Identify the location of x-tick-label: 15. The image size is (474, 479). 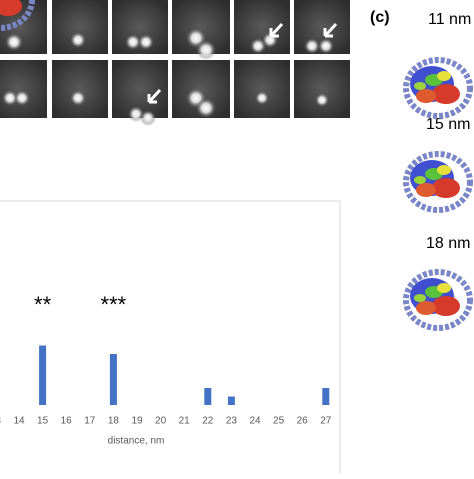
(43, 421).